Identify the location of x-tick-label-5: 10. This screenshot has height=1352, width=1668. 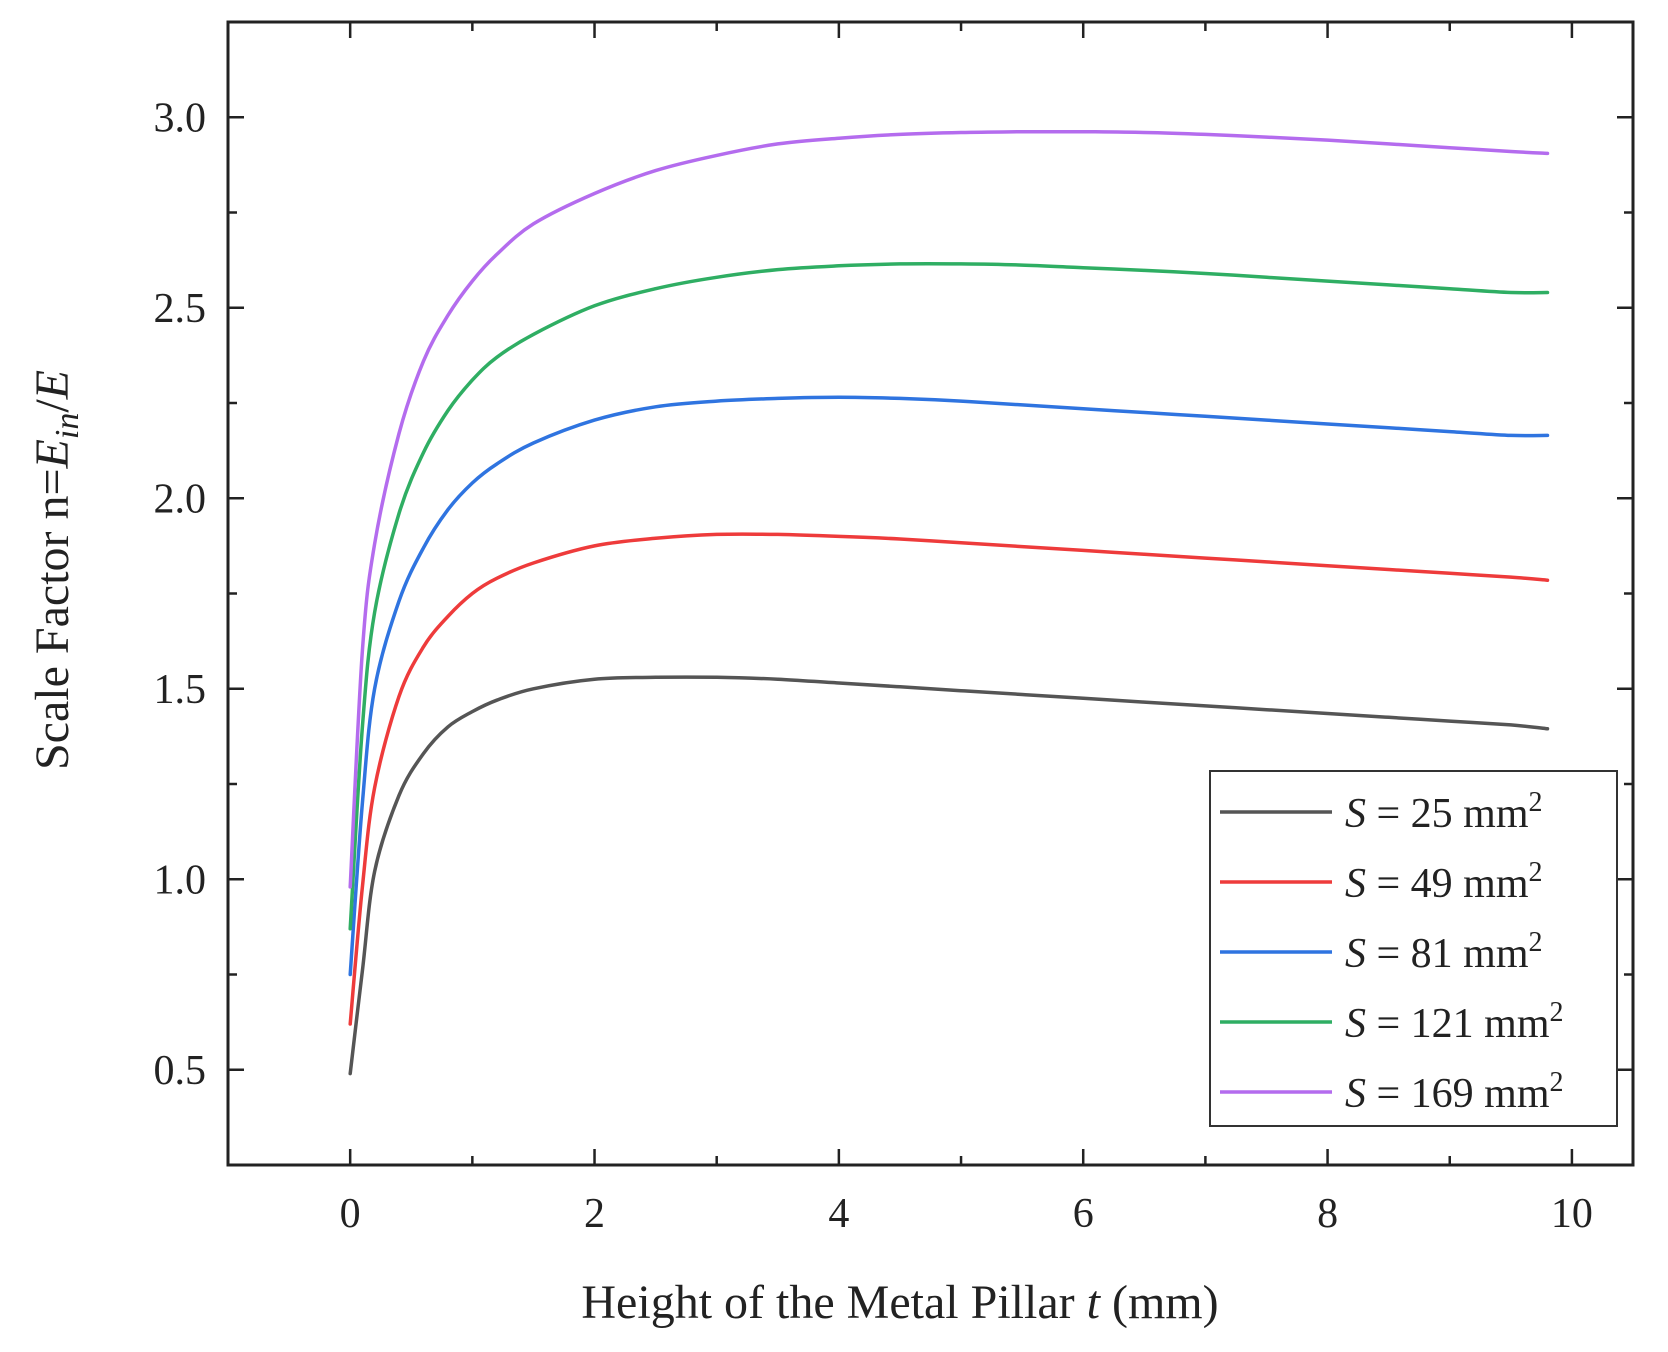
(1572, 1214).